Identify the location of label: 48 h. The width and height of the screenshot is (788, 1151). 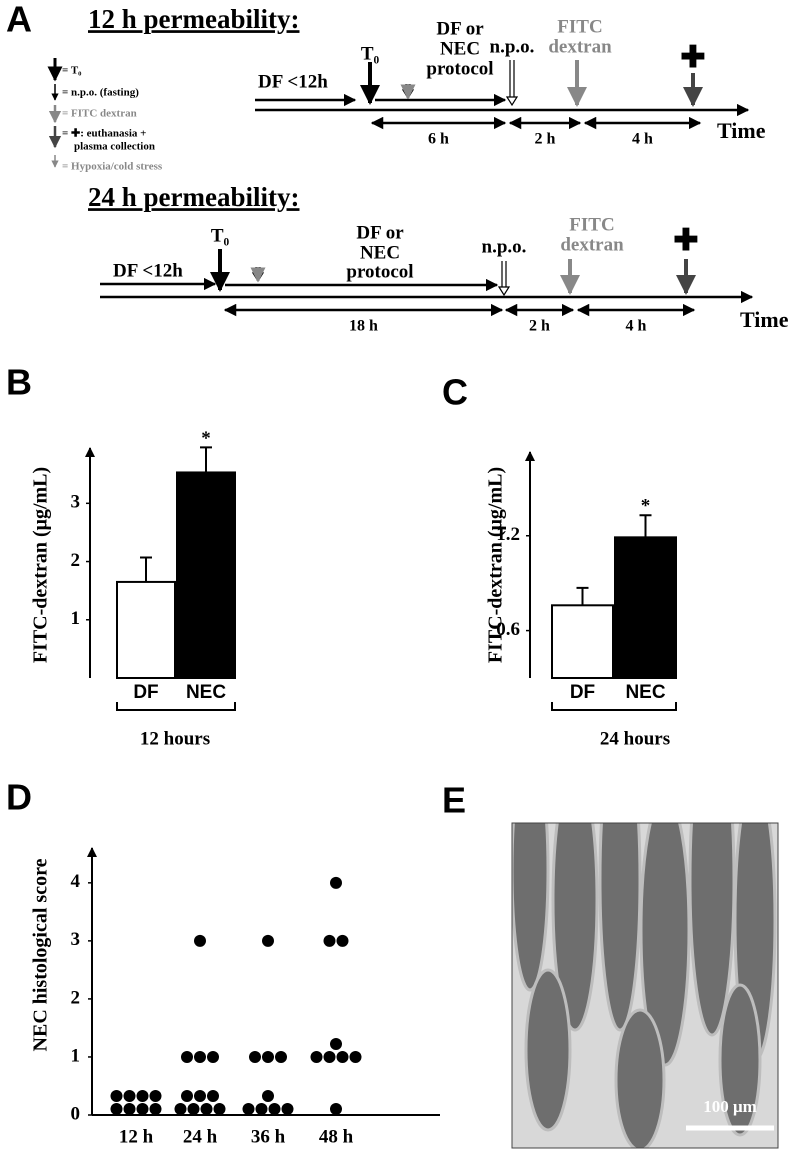
(336, 1136).